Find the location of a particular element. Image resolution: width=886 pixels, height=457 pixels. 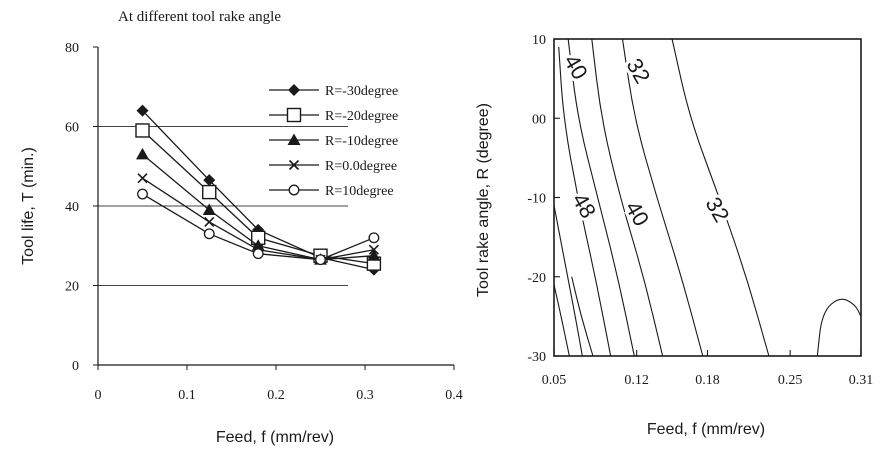

x-tick-labels: 0.05 0.12 0.18 0.25 0.31 is located at coordinates (708, 380).